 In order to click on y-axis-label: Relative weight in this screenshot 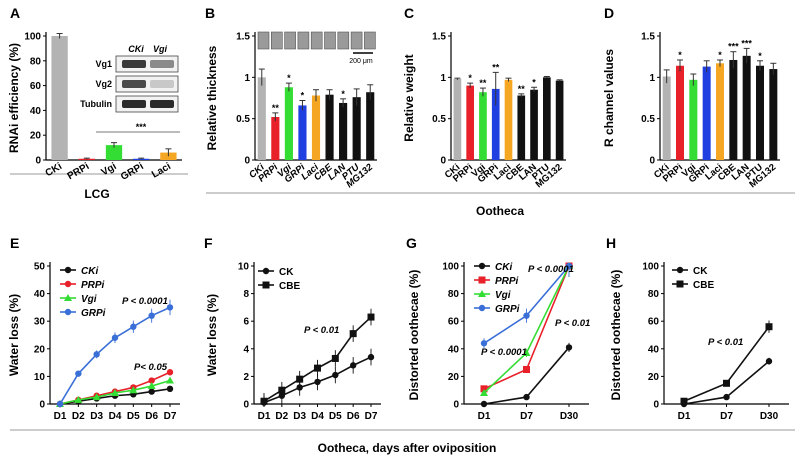, I will do `click(409, 97)`.